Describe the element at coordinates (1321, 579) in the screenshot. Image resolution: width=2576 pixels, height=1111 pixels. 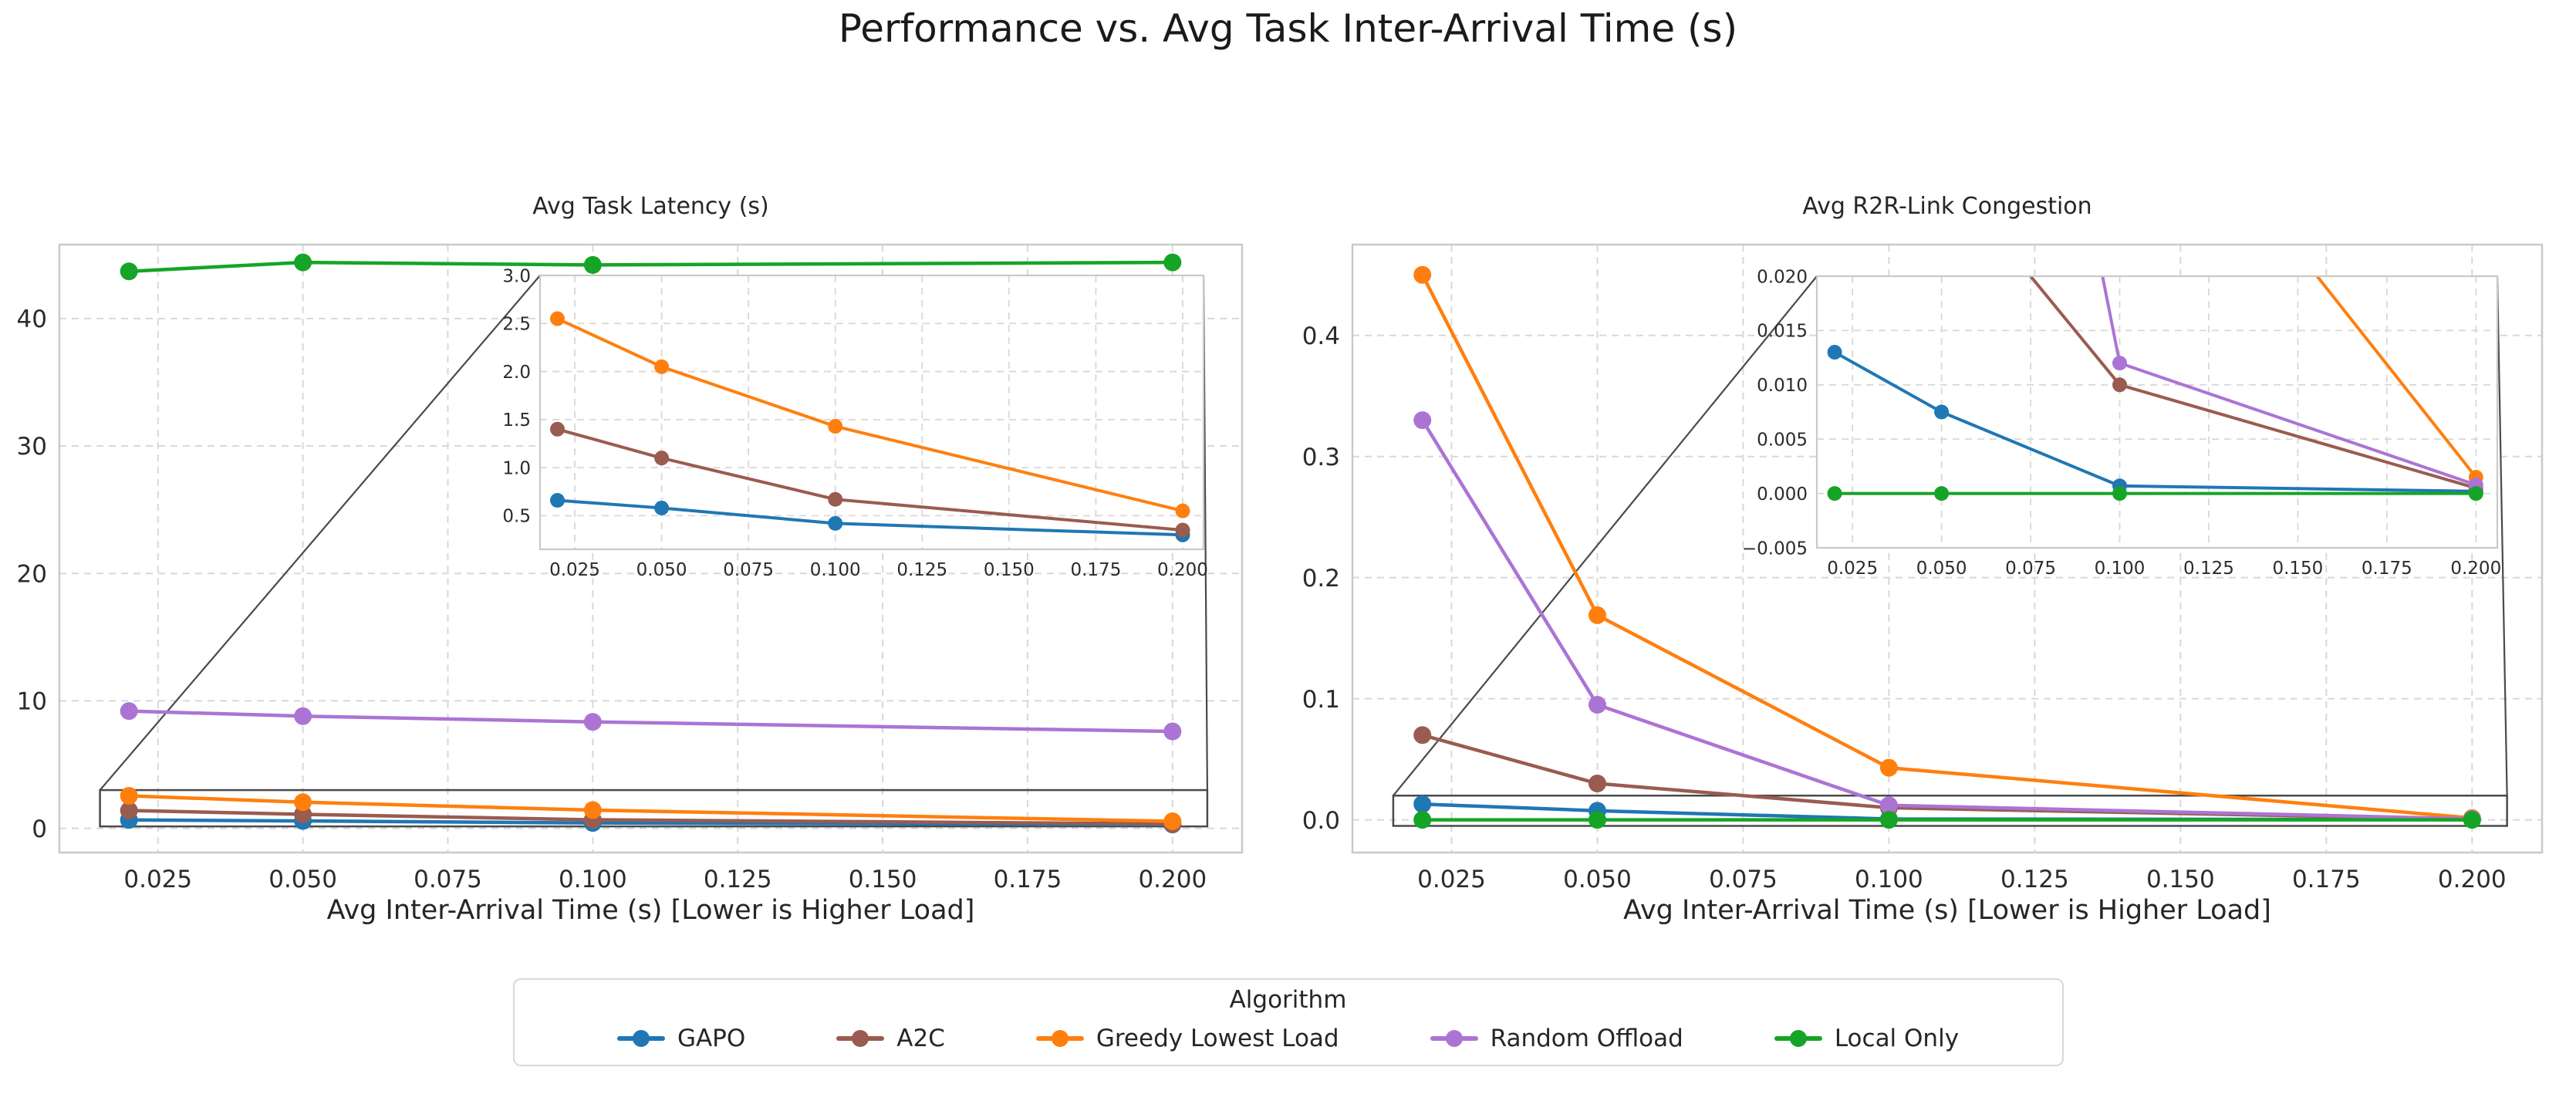
I see `y-tick-label: 0.2` at that location.